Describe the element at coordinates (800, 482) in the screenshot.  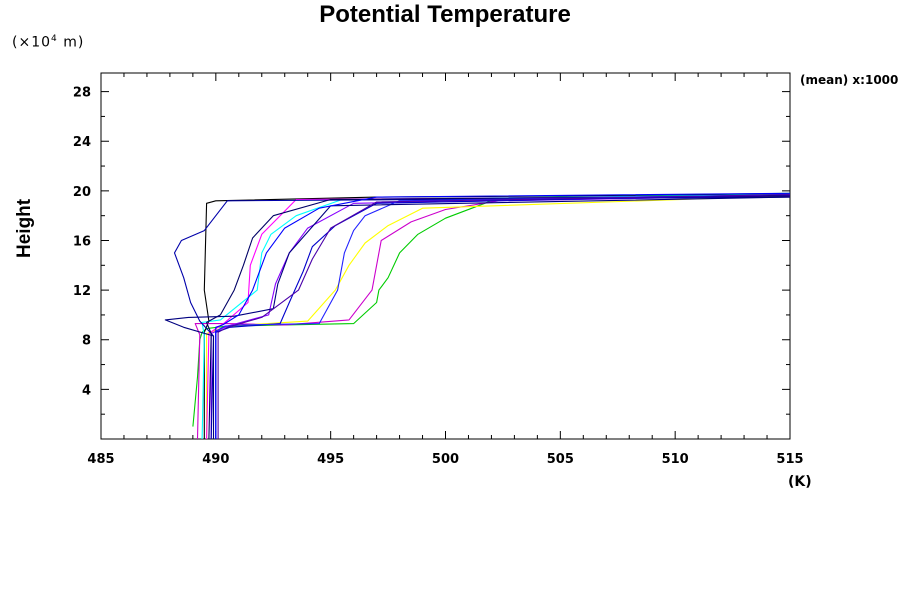
I see `x-axis-unit: (K)` at that location.